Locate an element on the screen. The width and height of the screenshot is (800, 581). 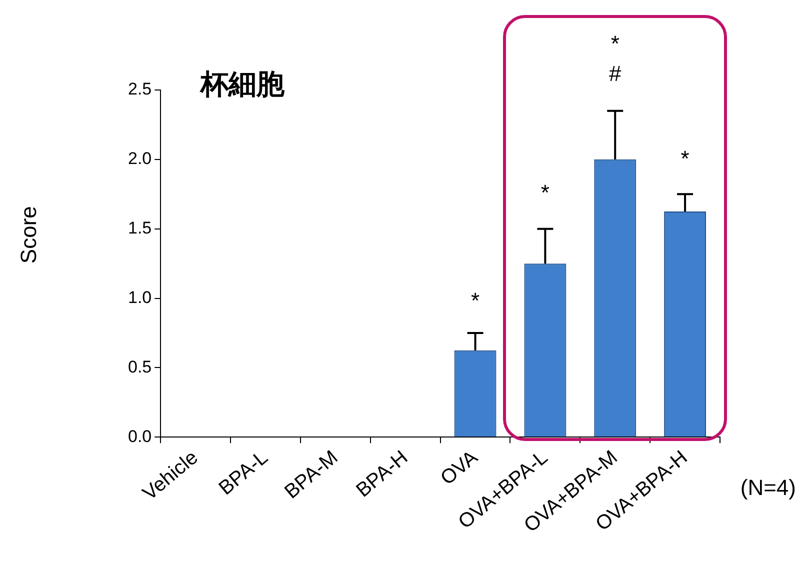
y-tick-label: 1.5 is located at coordinates (140, 228).